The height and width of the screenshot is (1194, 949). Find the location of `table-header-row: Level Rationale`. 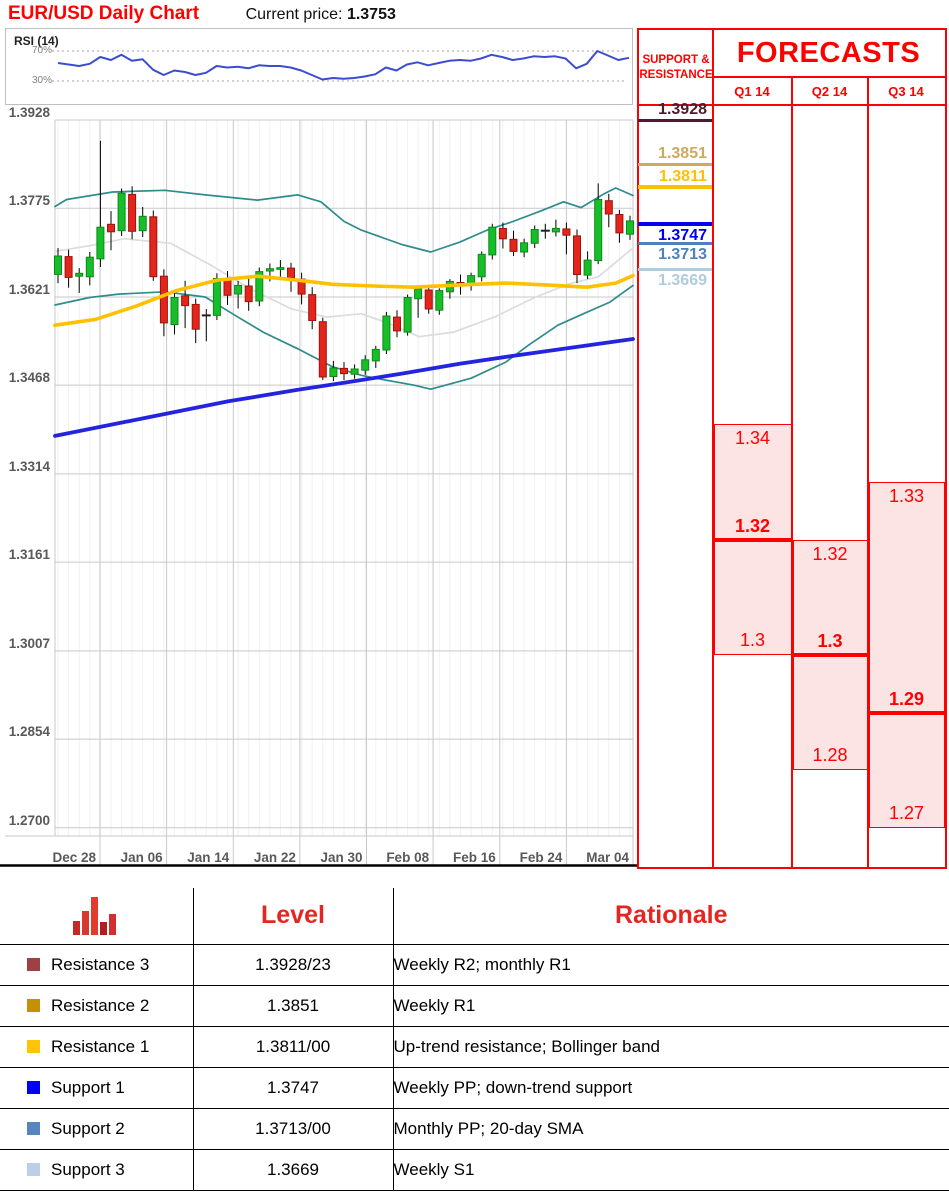

table-header-row: Level Rationale is located at coordinates (474, 916).